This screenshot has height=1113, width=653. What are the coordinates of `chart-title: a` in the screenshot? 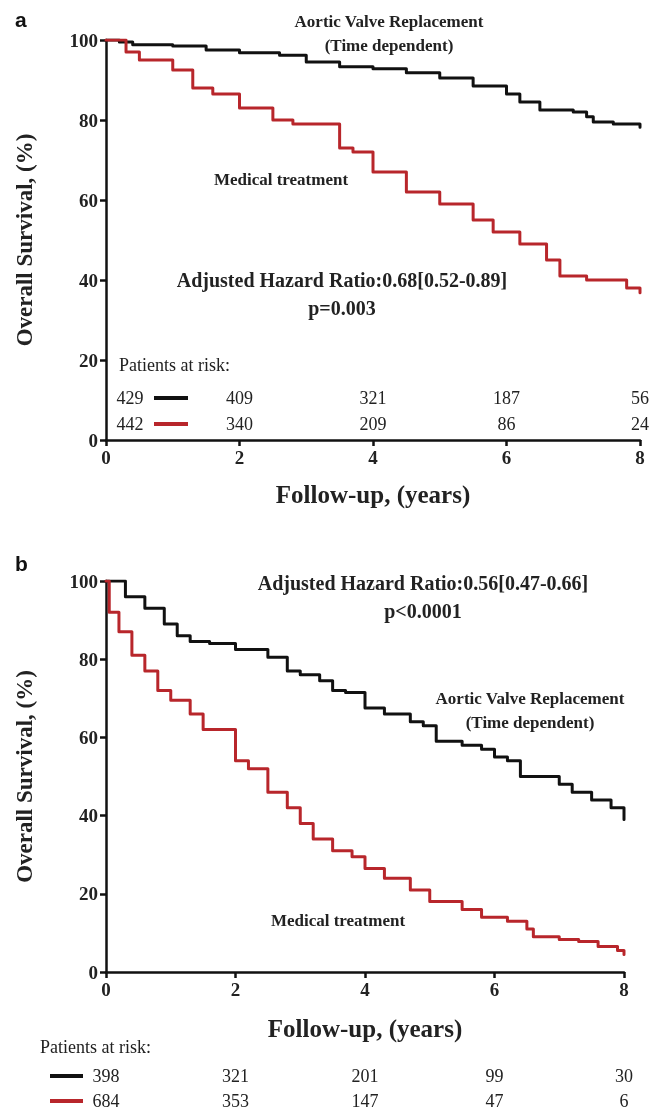 It's located at (21, 19).